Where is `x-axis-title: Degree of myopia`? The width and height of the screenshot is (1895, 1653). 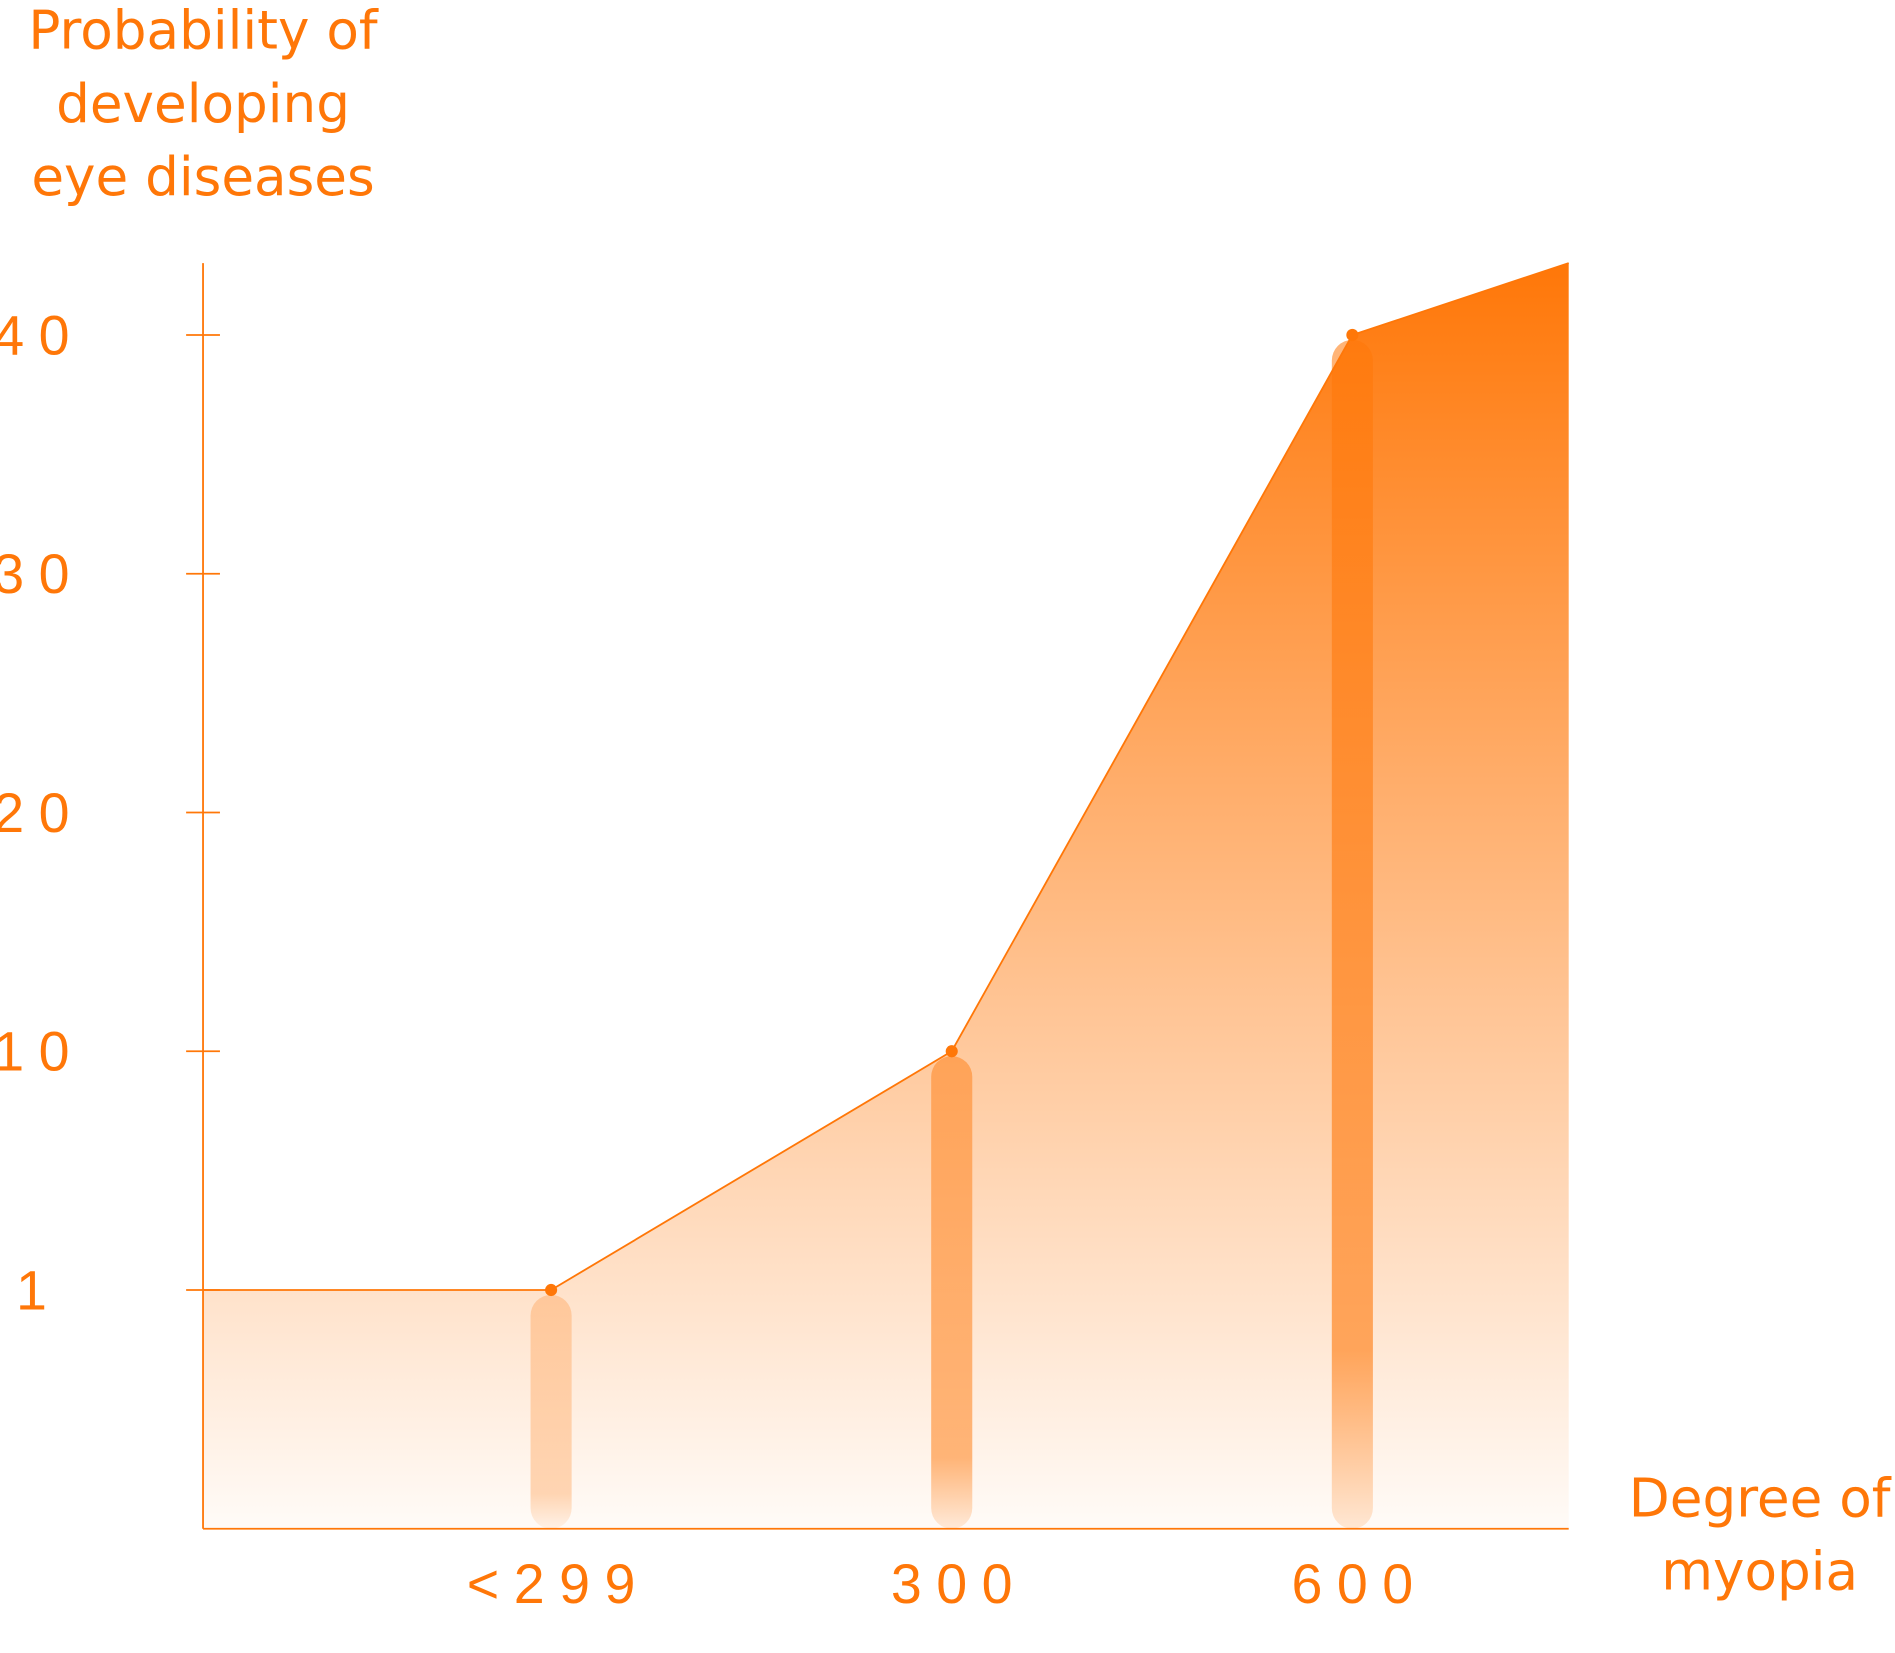
x-axis-title: Degree of myopia is located at coordinates (1760, 1534).